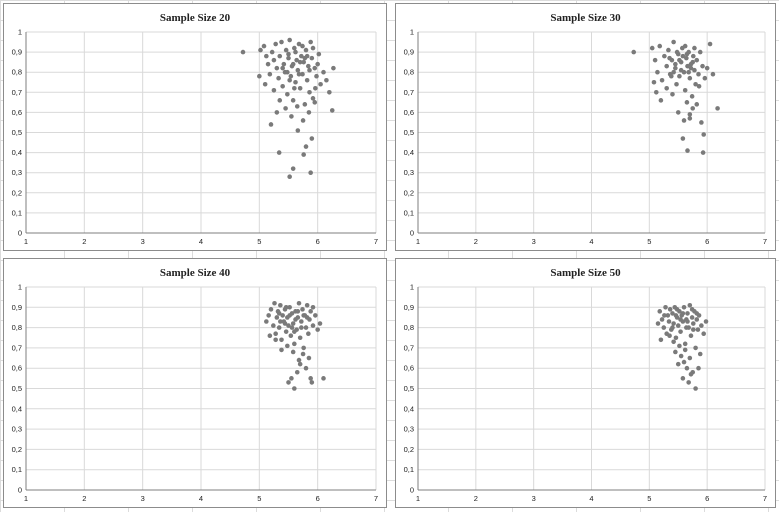  What do you see at coordinates (195, 273) in the screenshot?
I see `chart-title: Sample Size 40` at bounding box center [195, 273].